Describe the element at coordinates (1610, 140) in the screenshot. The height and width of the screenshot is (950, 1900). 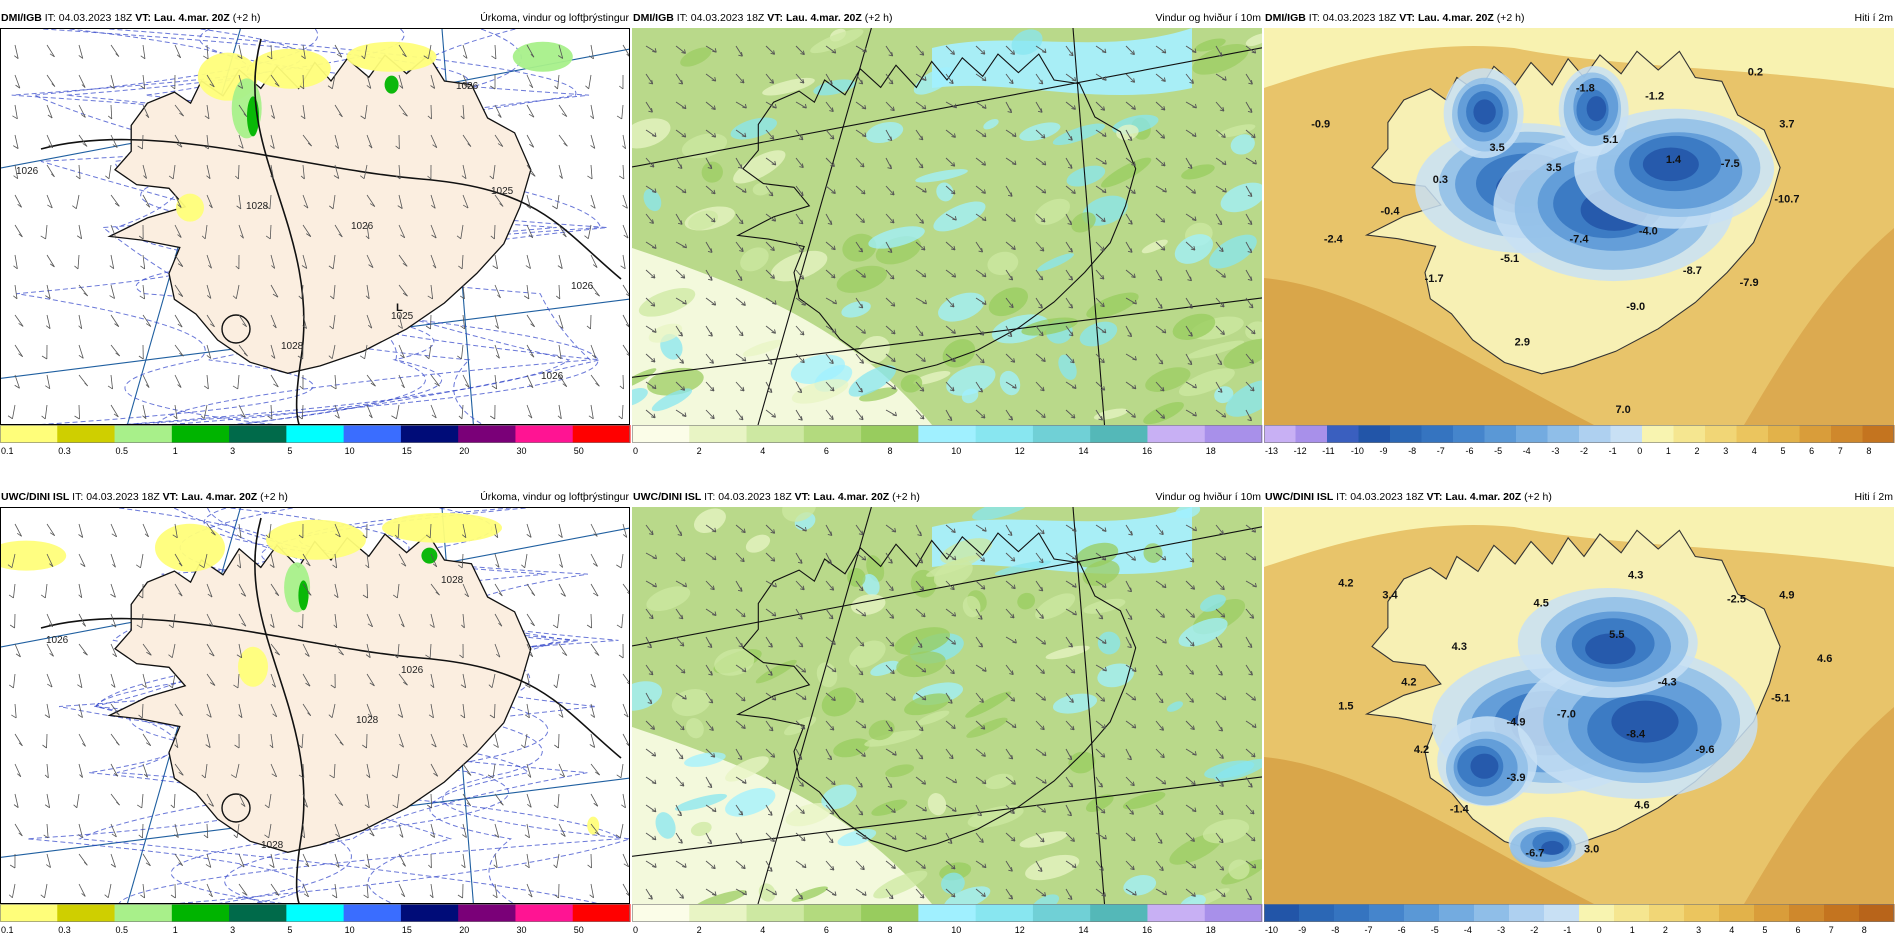
I see `temperature-value: 5.1` at that location.